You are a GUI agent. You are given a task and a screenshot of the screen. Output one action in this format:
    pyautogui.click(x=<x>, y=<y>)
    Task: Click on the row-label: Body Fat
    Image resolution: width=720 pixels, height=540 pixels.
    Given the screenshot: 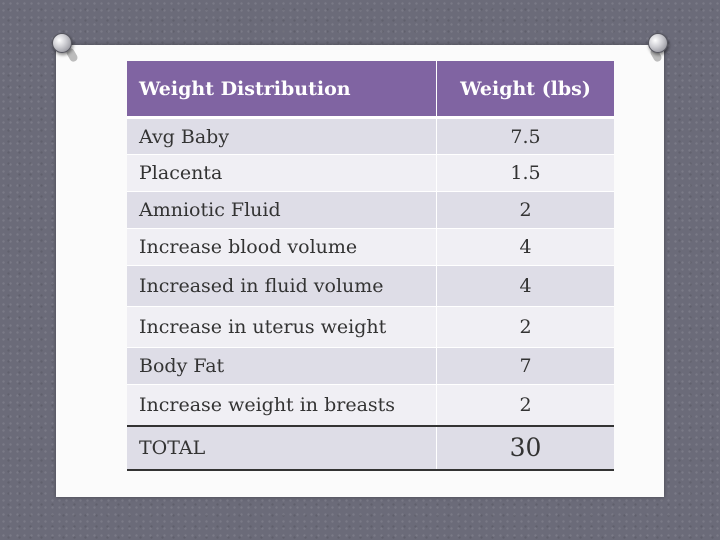 What is the action you would take?
    pyautogui.click(x=282, y=366)
    